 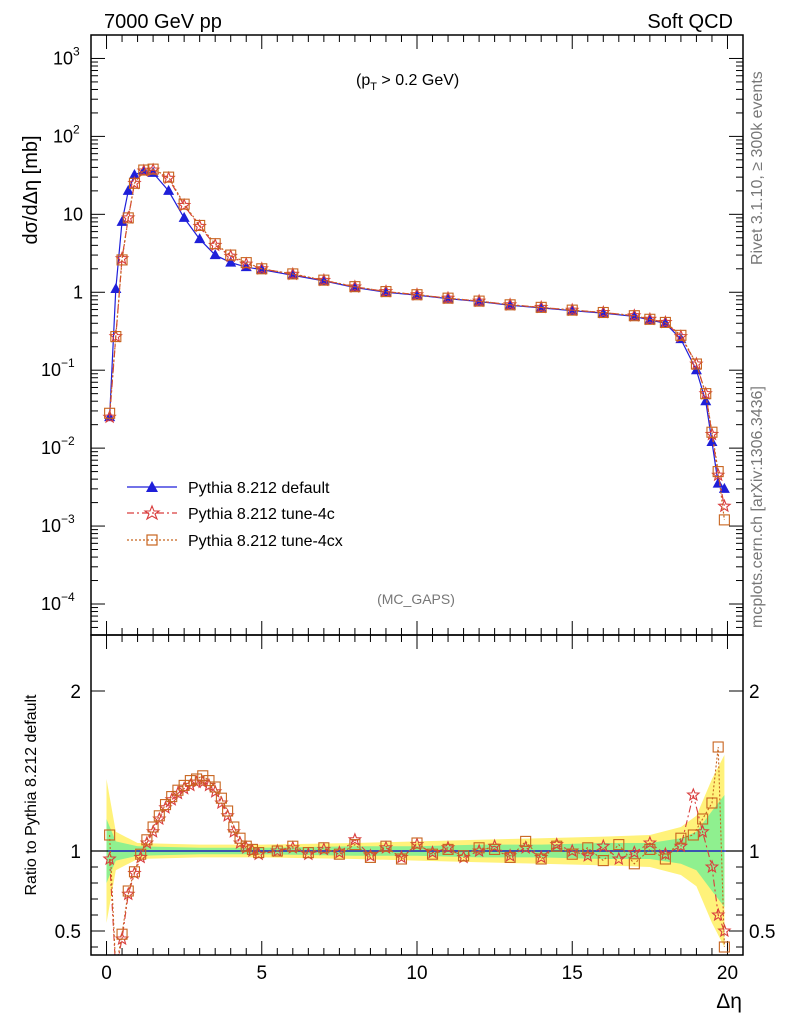 What do you see at coordinates (265, 541) in the screenshot?
I see `legend-label-tune4cx: Pythia 8.212 tune-4cx` at bounding box center [265, 541].